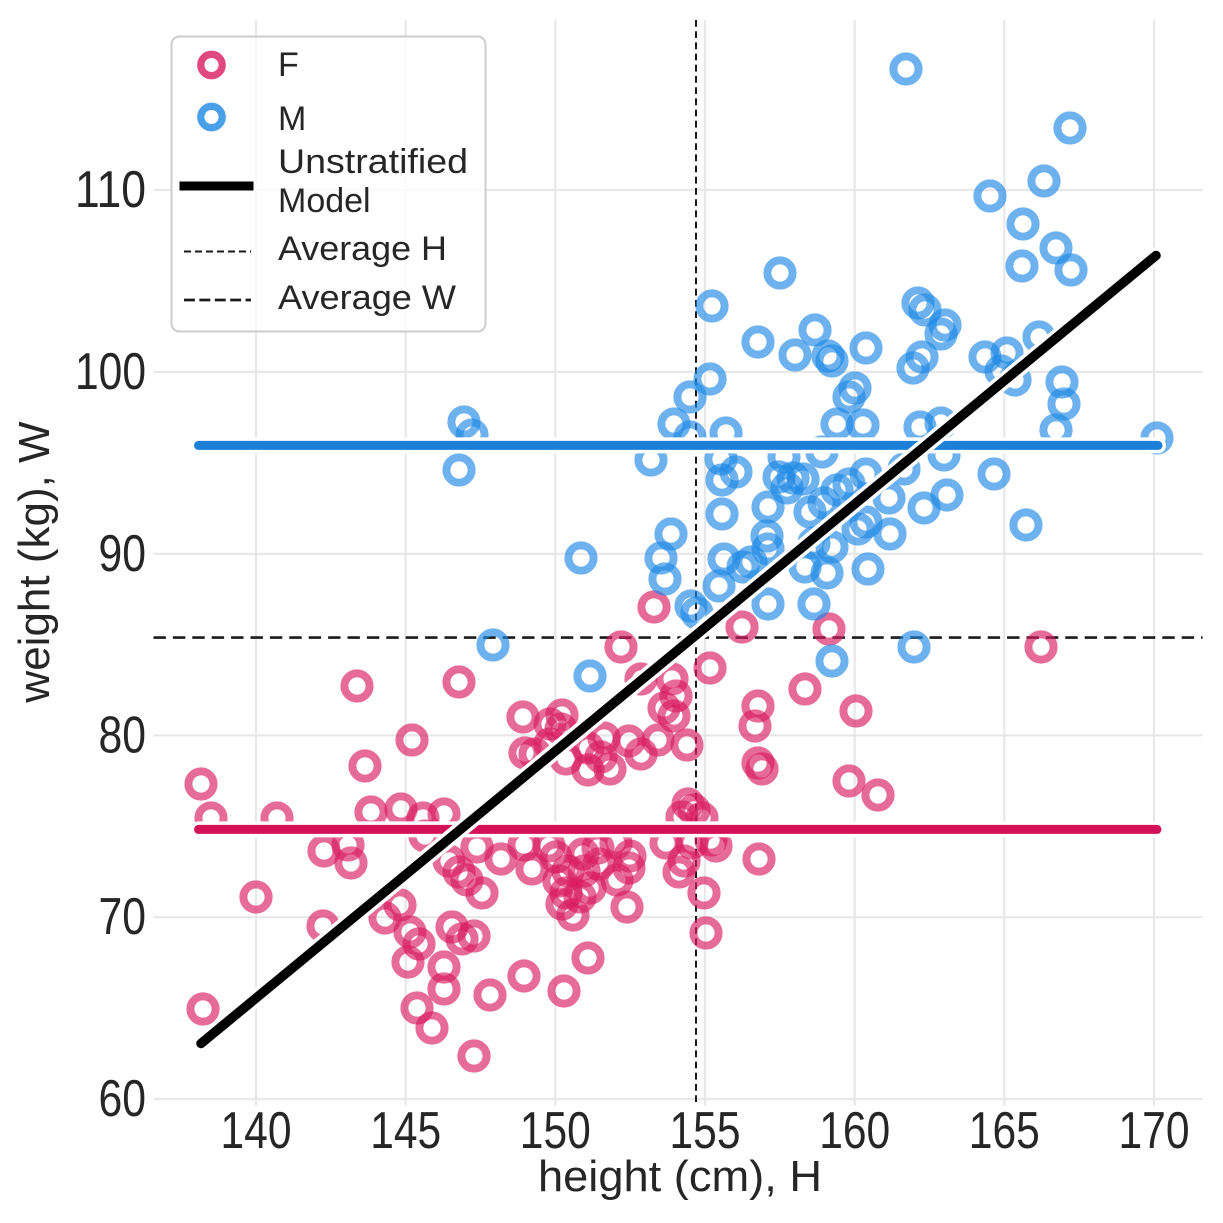 This screenshot has width=1223, height=1223. I want to click on svg-text: Unstratified, so click(373, 162).